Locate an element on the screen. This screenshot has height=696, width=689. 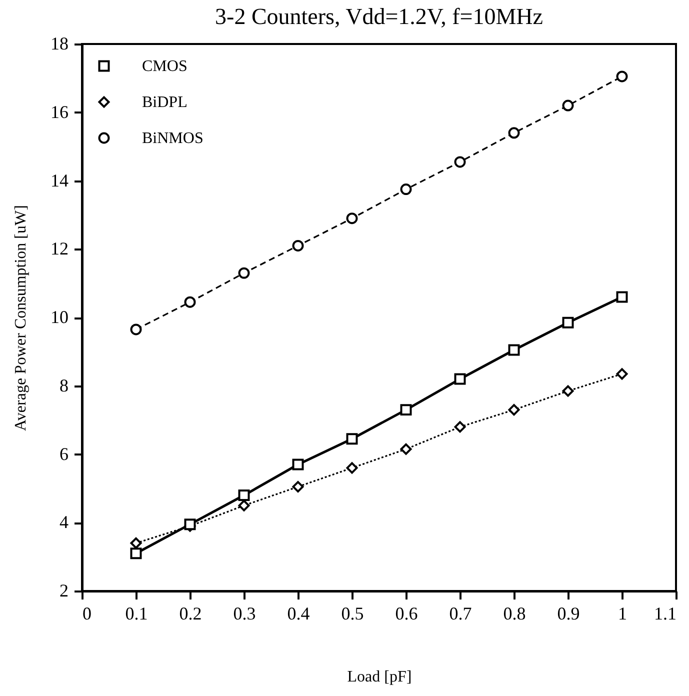
x-tick-label: 0.6 is located at coordinates (406, 614).